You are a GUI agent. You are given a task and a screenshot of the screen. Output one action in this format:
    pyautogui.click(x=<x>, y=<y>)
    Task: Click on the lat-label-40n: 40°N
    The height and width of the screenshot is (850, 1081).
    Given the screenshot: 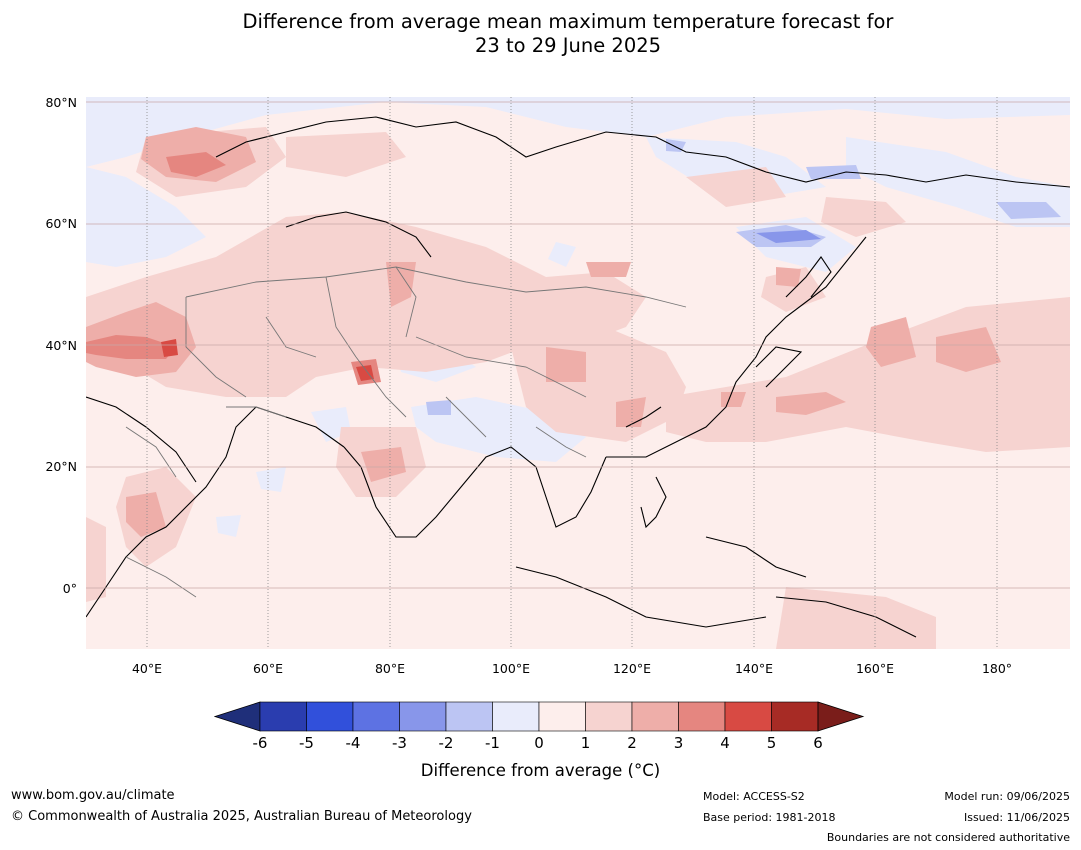 What is the action you would take?
    pyautogui.click(x=61, y=345)
    